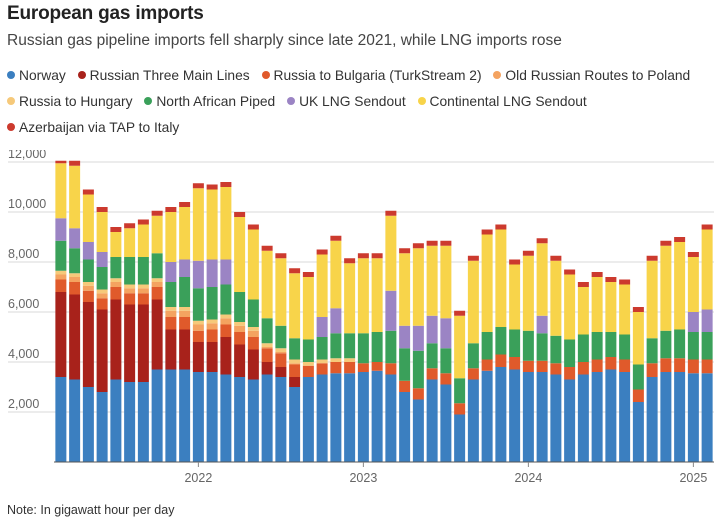 Image resolution: width=727 pixels, height=523 pixels. What do you see at coordinates (209, 101) in the screenshot?
I see `legend-item: North African Piped` at bounding box center [209, 101].